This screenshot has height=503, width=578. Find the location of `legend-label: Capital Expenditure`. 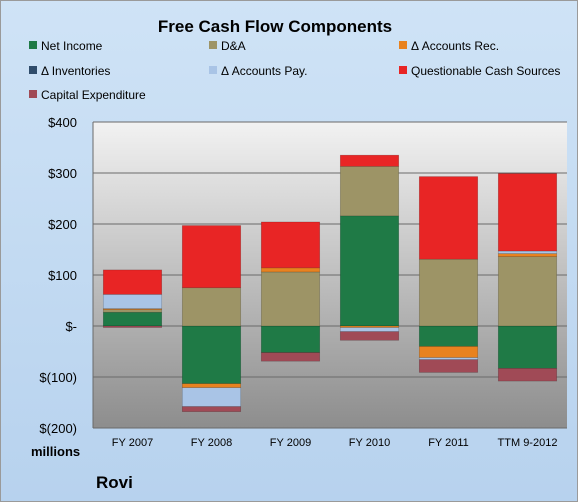

legend-label: Capital Expenditure is located at coordinates (93, 95).